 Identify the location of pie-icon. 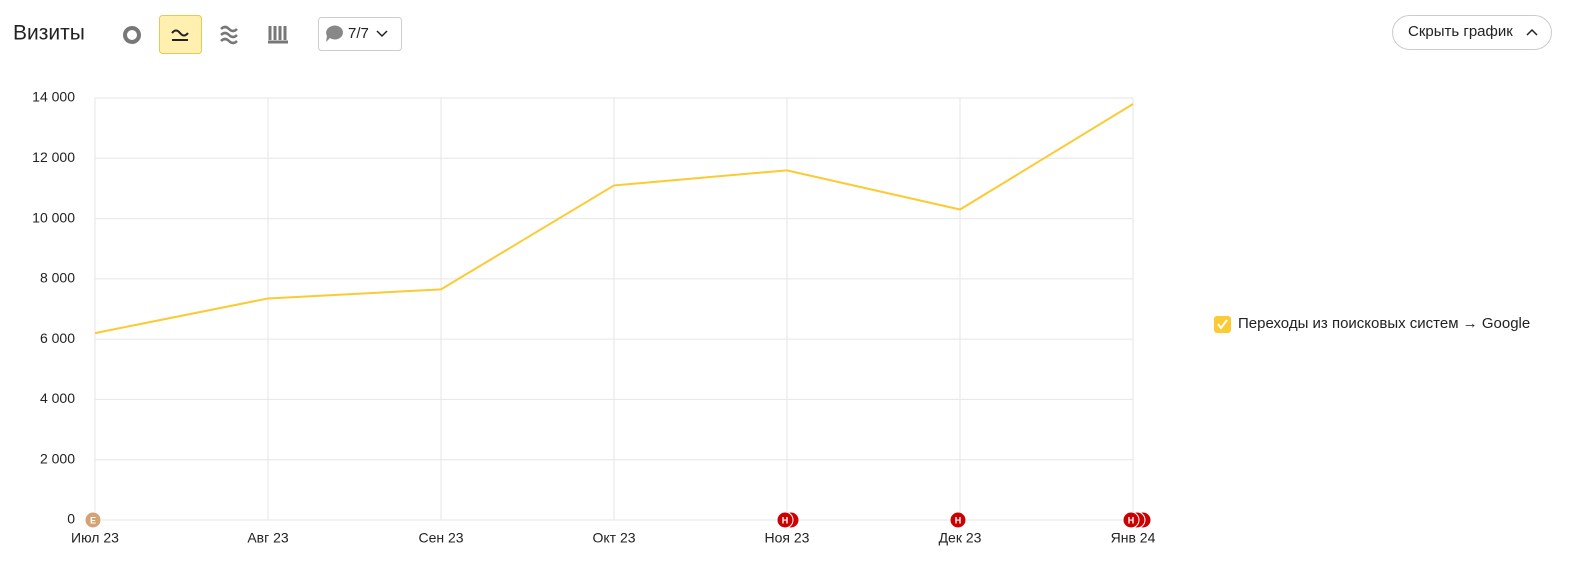
(132, 35).